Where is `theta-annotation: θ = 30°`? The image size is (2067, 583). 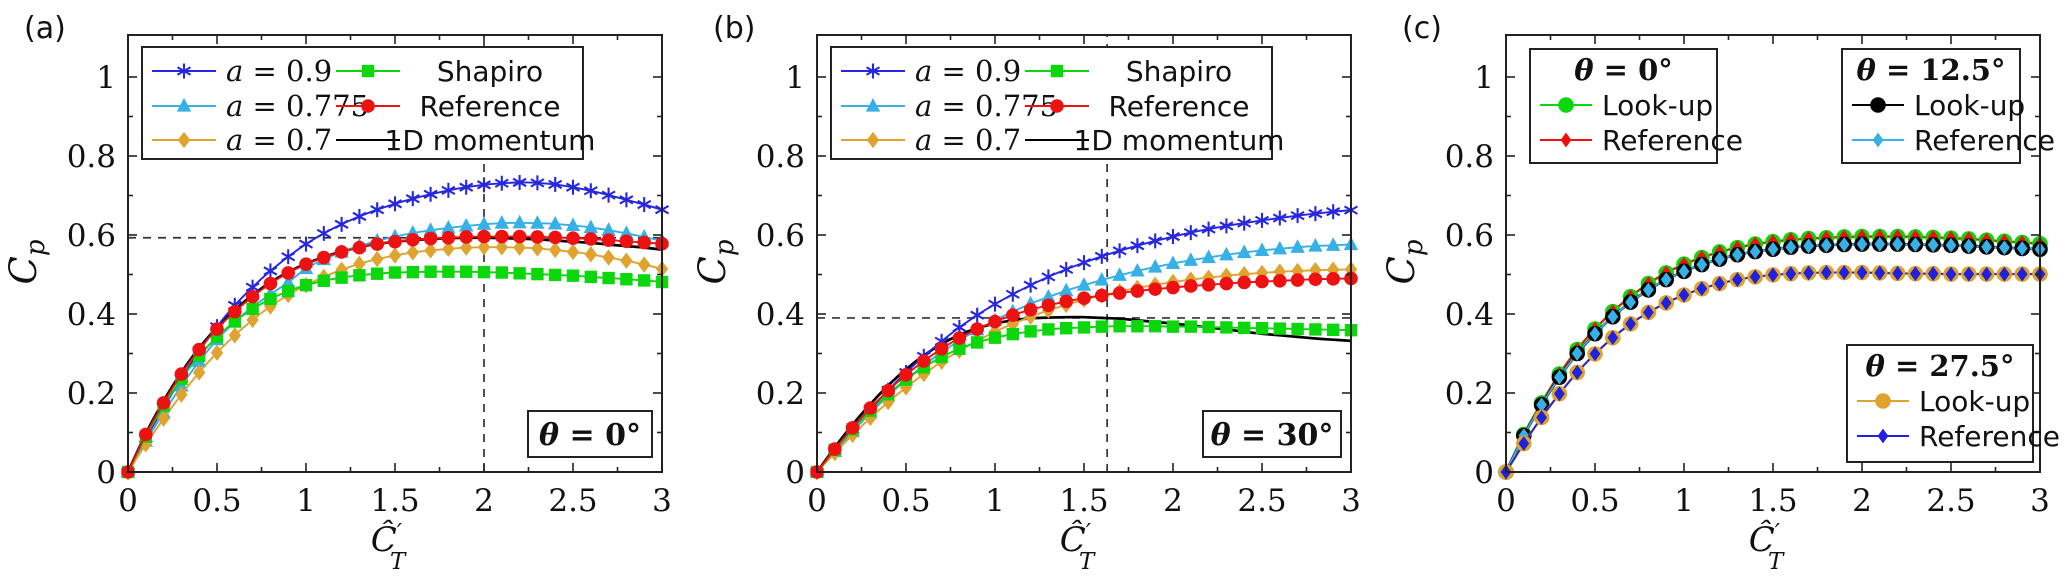 theta-annotation: θ = 30° is located at coordinates (1272, 434).